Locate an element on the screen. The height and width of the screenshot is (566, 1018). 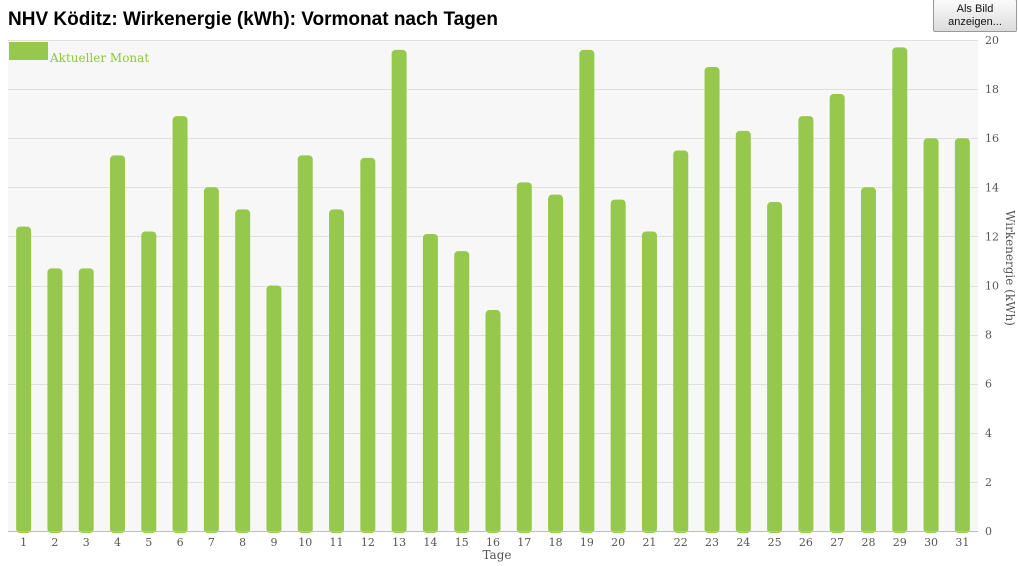
x-tick-label: 16 is located at coordinates (493, 542).